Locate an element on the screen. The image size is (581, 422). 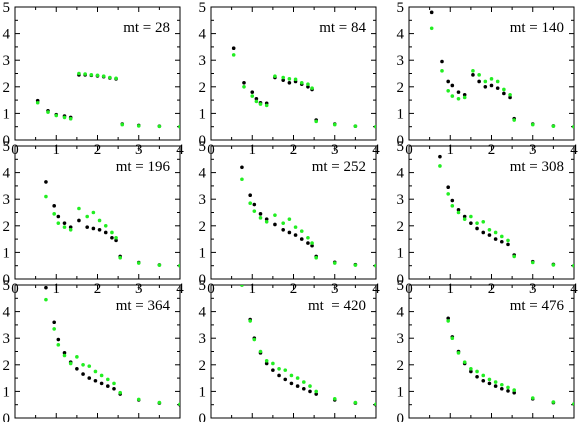
x-tick-label: 4 is located at coordinates (574, 421).